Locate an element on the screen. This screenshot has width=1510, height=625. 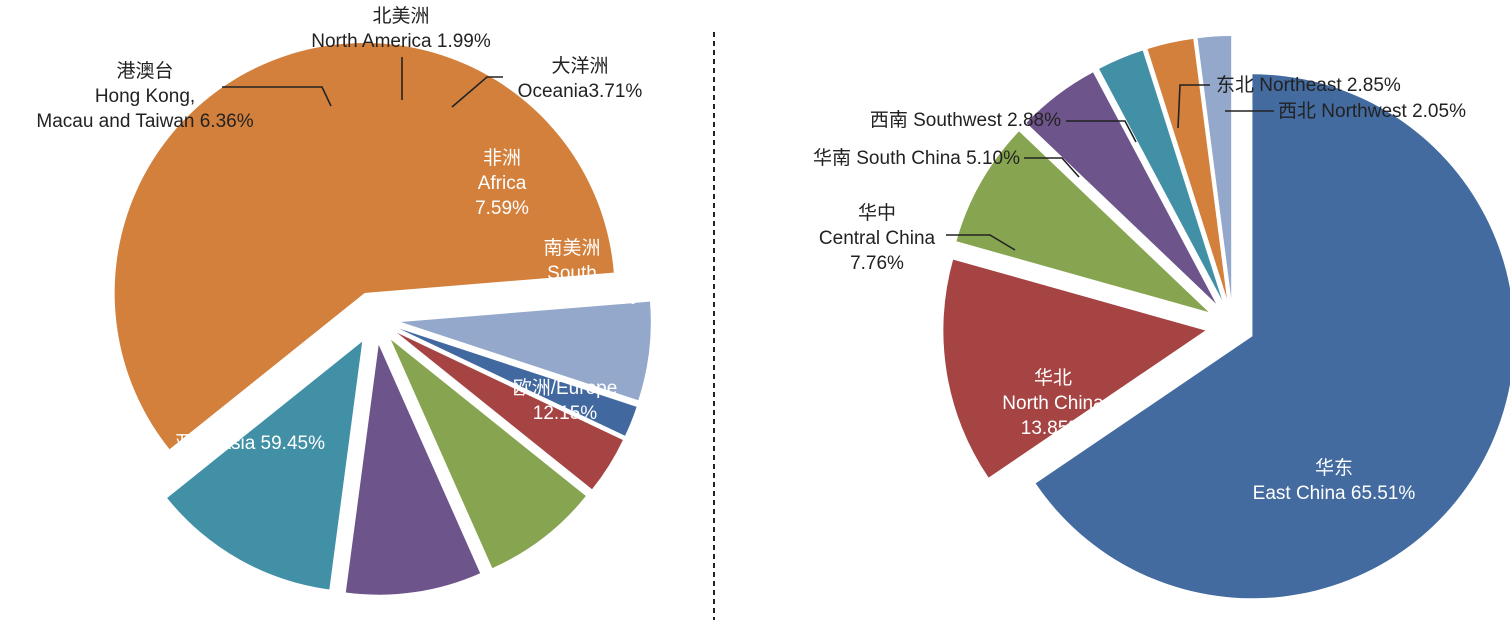
data-label-hong-kong-macau-and-taiwan: 港澳台 Hong Kong, Macau and Taiwan 6.36% is located at coordinates (144, 96).